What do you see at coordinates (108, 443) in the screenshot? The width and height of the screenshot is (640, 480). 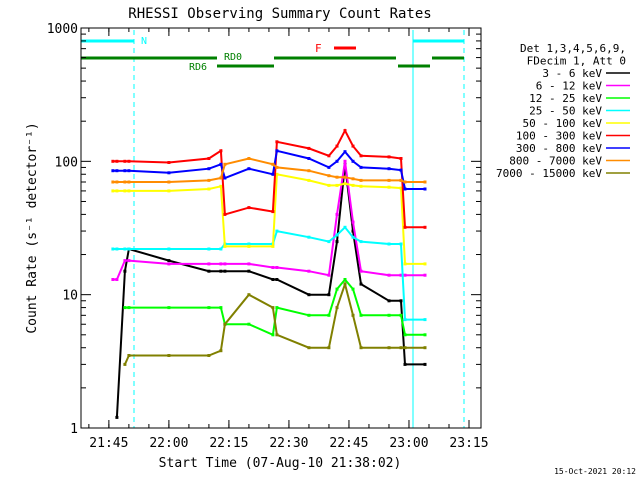 I see `x-tick-label: 21:45` at bounding box center [108, 443].